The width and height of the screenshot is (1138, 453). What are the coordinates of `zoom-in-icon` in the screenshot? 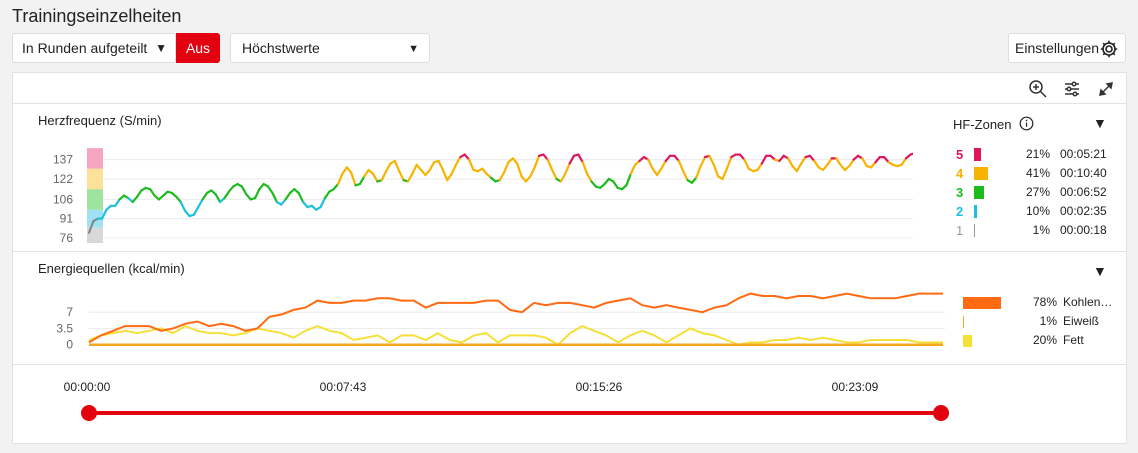 It's located at (1038, 89).